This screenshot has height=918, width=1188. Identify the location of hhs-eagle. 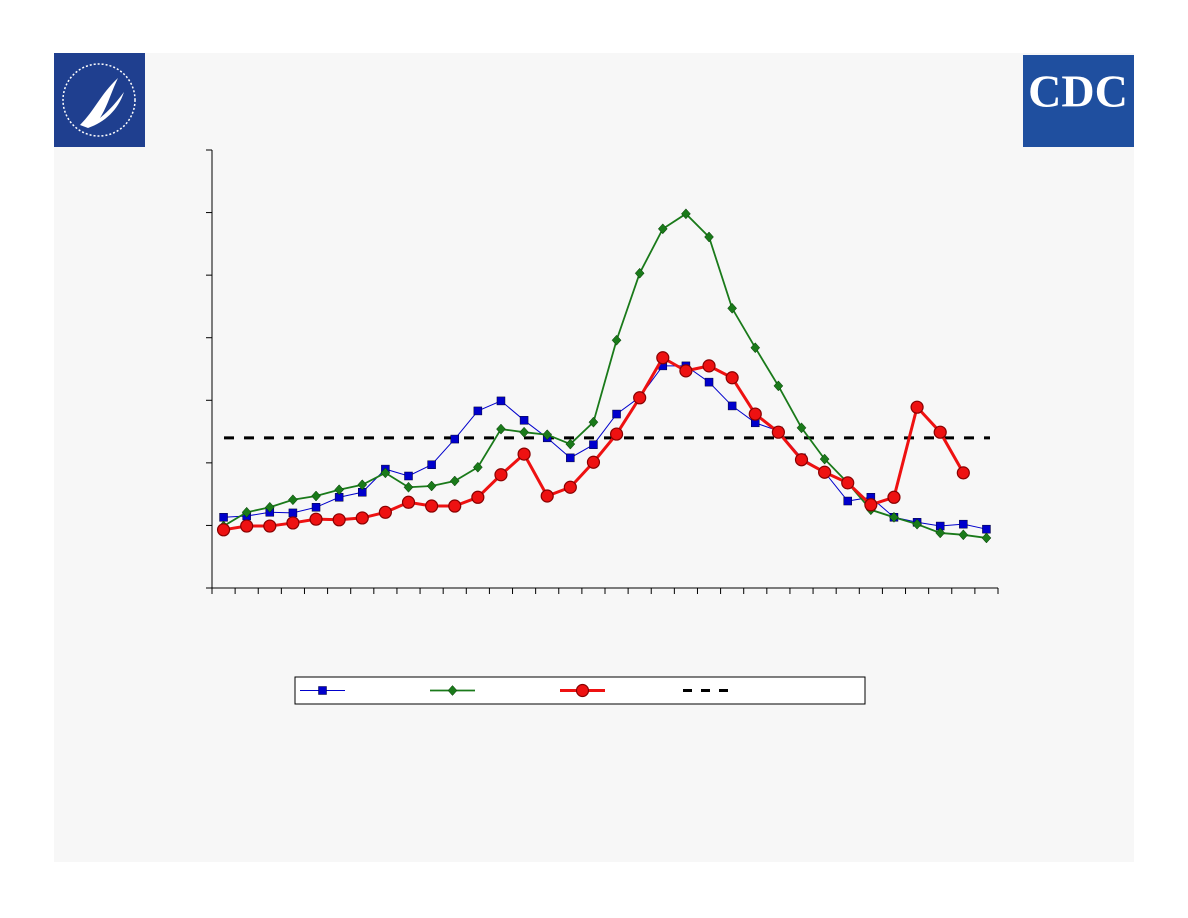
(102, 103).